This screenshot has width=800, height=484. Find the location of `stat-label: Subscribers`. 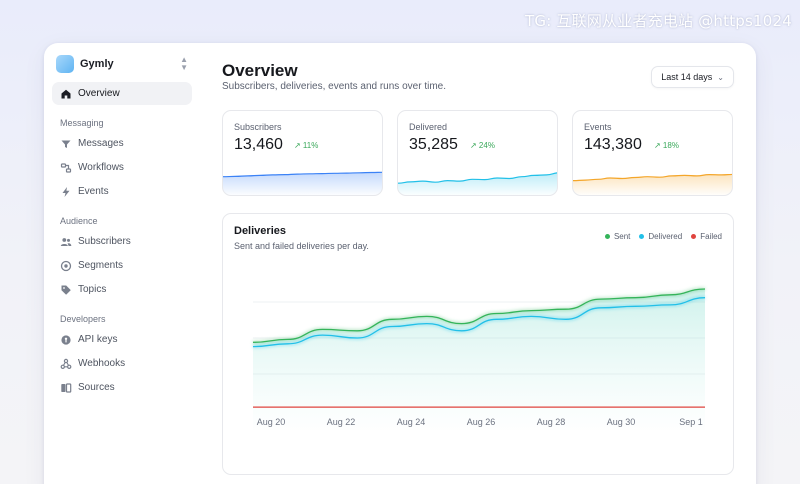

stat-label: Subscribers is located at coordinates (258, 127).